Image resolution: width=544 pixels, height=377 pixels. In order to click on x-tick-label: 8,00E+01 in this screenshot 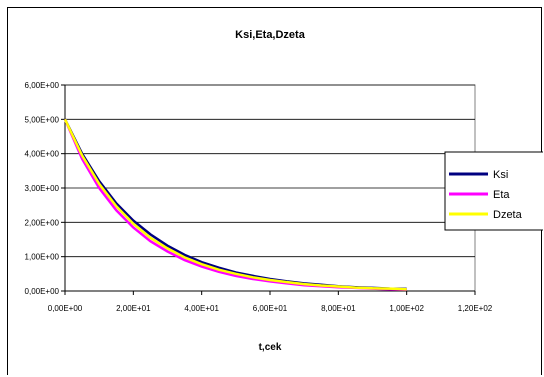, I will do `click(338, 308)`.